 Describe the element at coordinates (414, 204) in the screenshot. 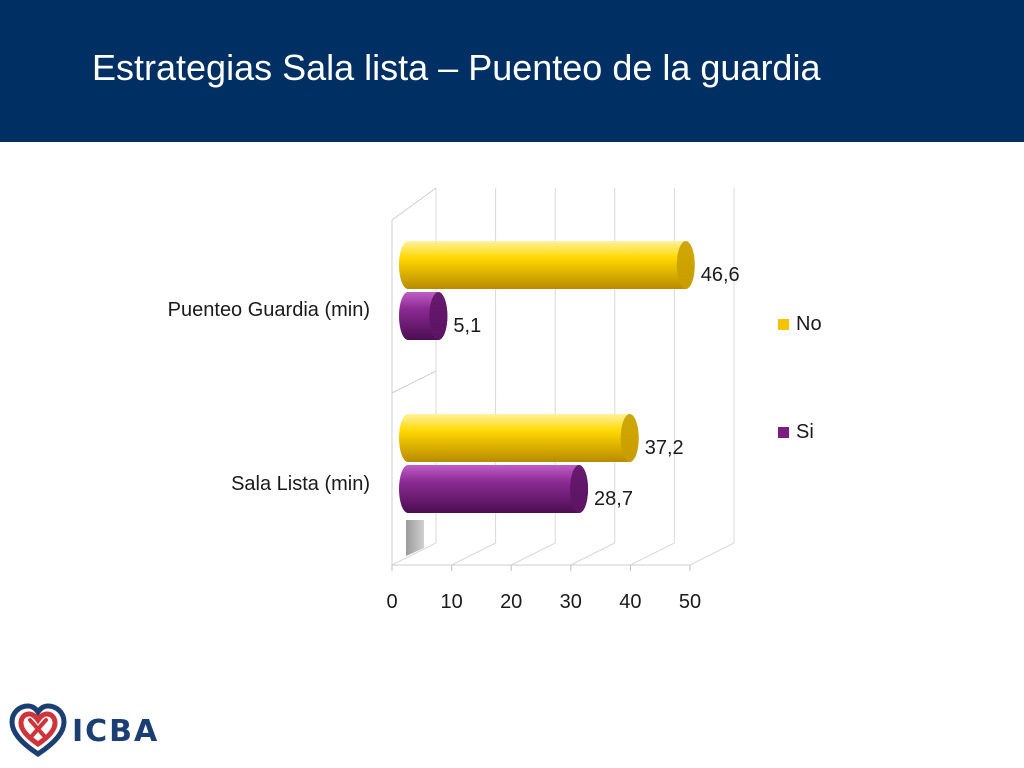

I see `side-wall-top` at that location.